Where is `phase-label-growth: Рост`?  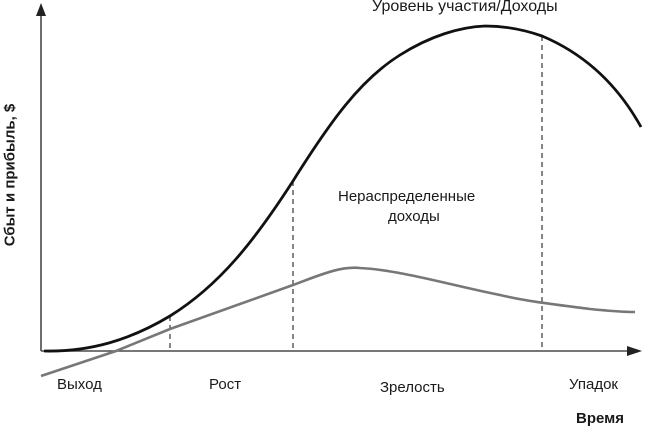 phase-label-growth: Рост is located at coordinates (225, 384).